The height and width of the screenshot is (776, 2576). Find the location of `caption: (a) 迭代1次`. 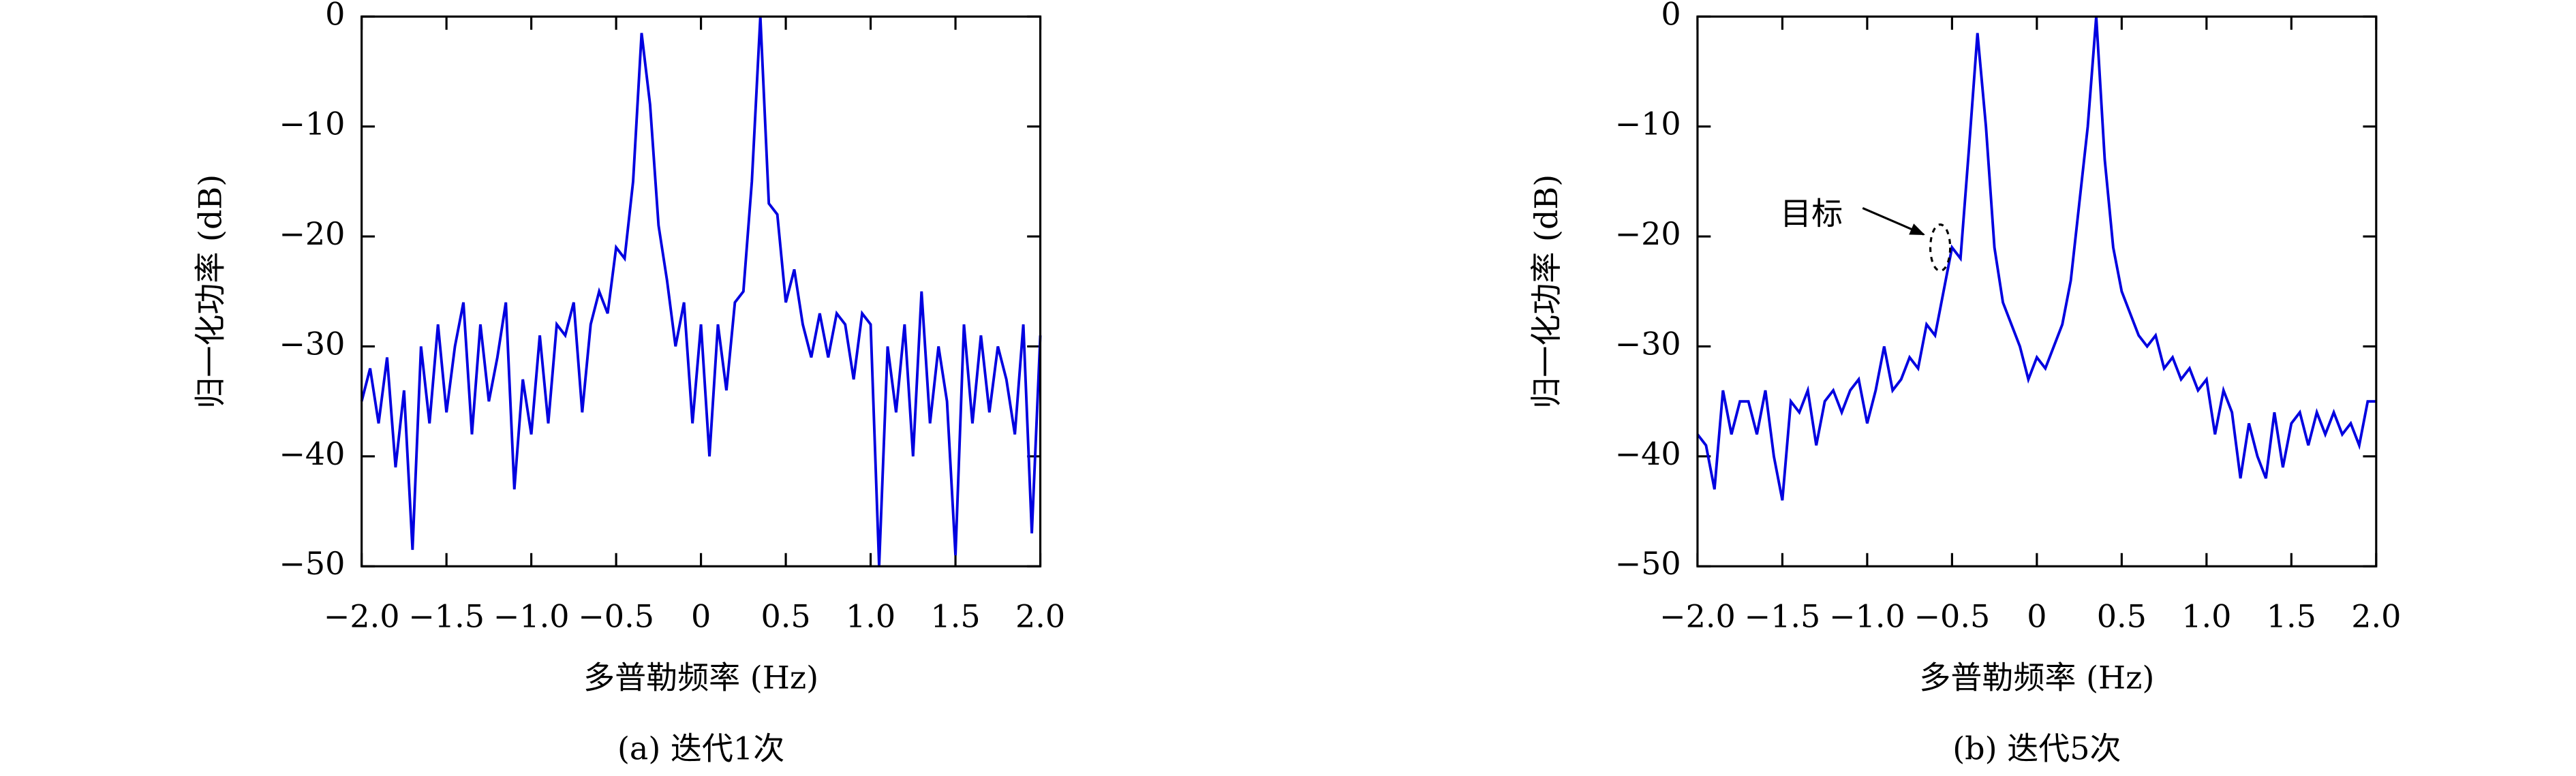

caption: (a) 迭代1次 is located at coordinates (700, 748).